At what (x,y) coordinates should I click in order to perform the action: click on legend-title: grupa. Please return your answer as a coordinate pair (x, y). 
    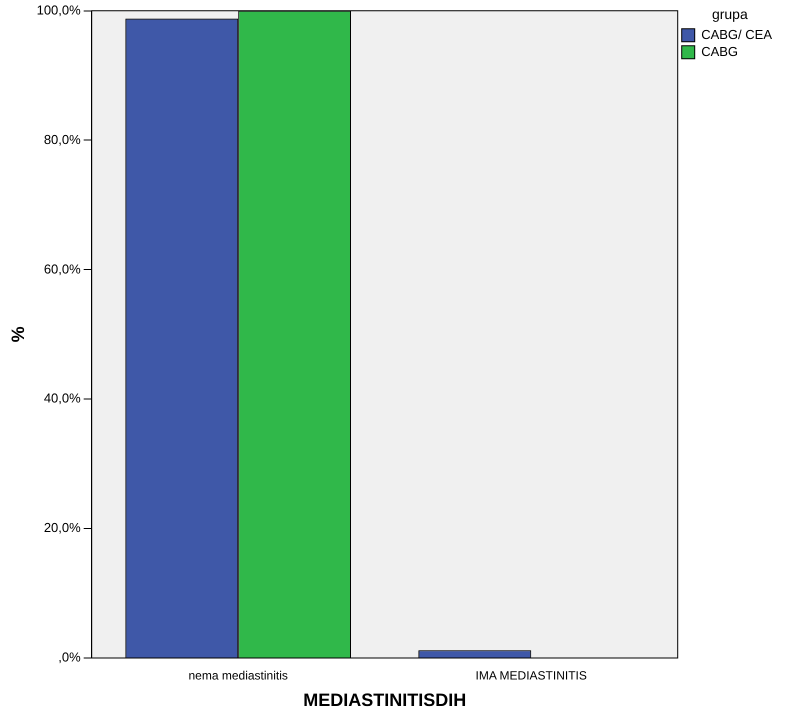
    Looking at the image, I should click on (730, 14).